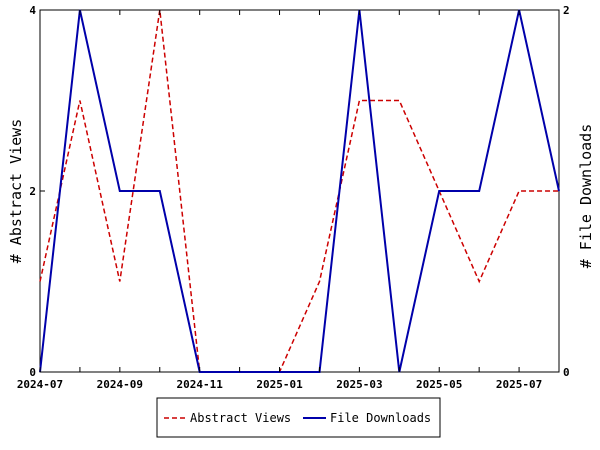 This screenshot has height=450, width=600. Describe the element at coordinates (37, 191) in the screenshot. I see `y-axis-left: 0 2 4` at that location.